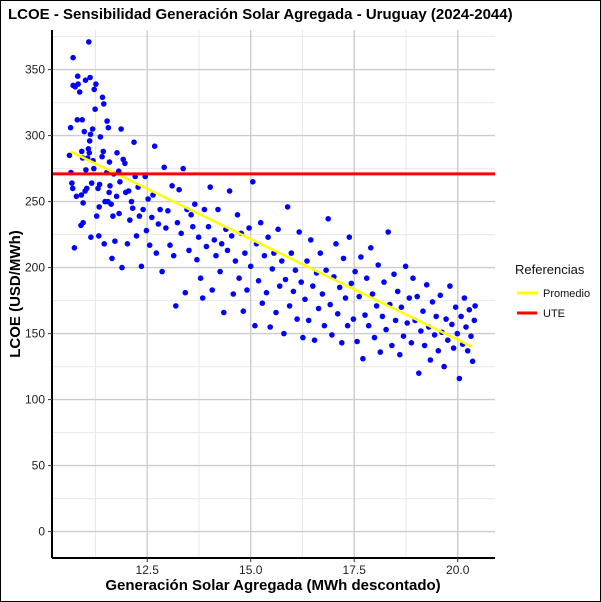 The image size is (601, 602). Describe the element at coordinates (35, 202) in the screenshot. I see `y-tick-label: 250` at that location.